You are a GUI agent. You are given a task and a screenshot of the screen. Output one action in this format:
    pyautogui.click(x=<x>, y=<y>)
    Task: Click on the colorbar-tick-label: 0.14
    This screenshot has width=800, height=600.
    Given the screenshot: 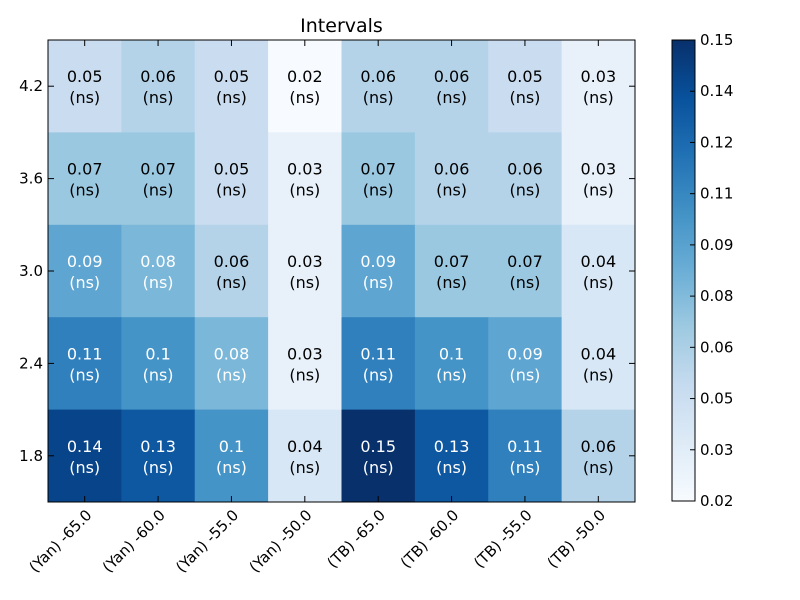 What is the action you would take?
    pyautogui.click(x=716, y=91)
    